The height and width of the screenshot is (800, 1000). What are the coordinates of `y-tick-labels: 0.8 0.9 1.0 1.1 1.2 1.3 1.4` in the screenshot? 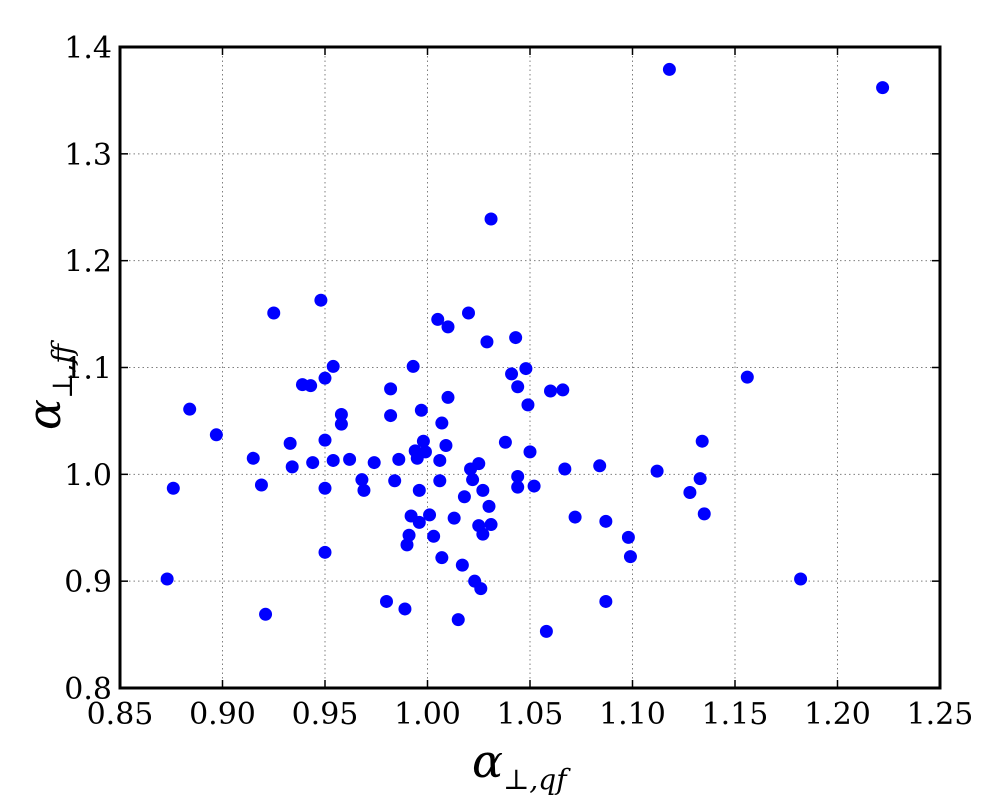 It's located at (88, 369).